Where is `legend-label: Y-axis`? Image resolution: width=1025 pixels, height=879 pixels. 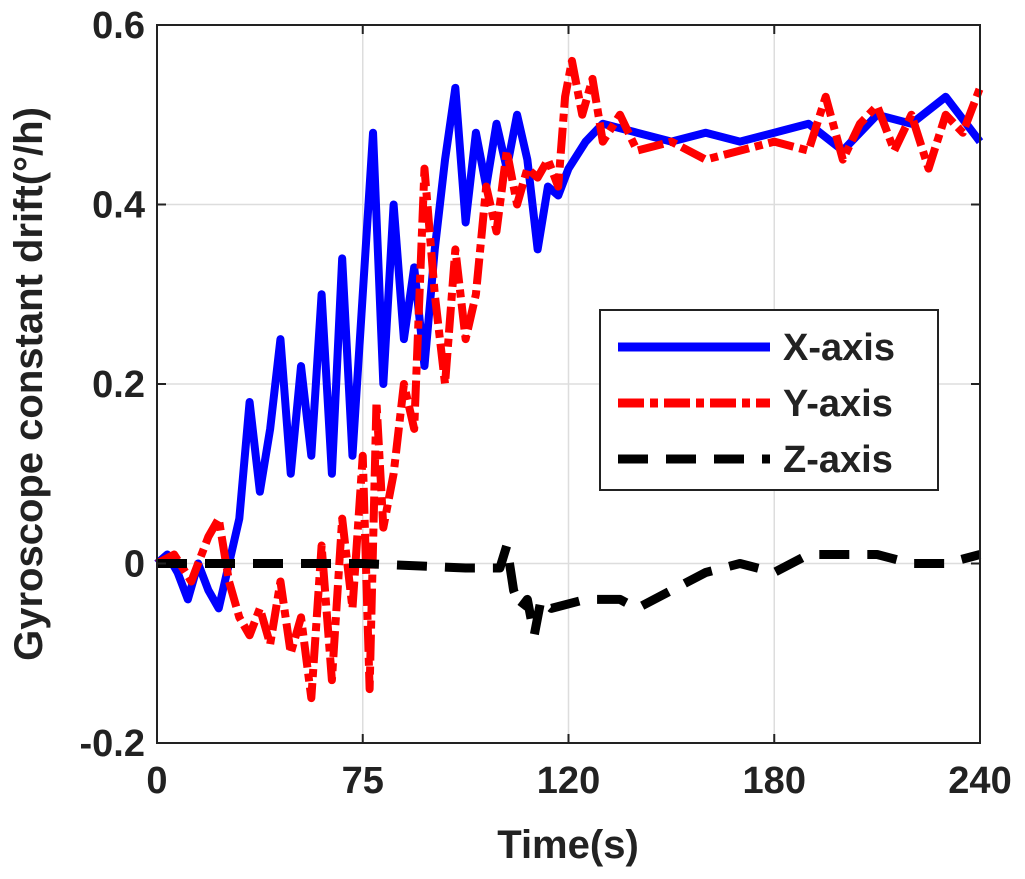
legend-label: Y-axis is located at coordinates (838, 404).